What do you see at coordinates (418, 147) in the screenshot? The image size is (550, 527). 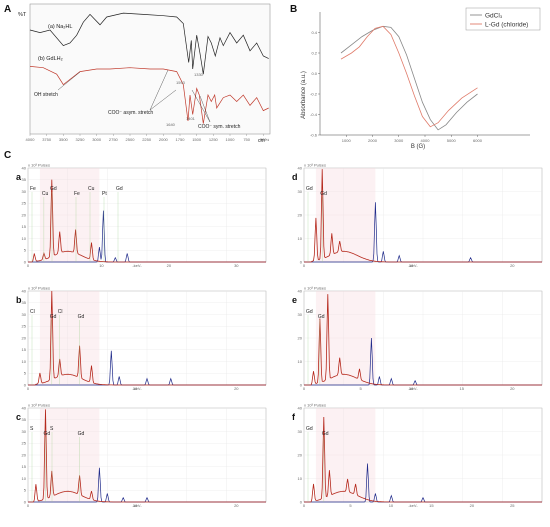 I see `epr-xlabel: B (G)` at bounding box center [418, 147].